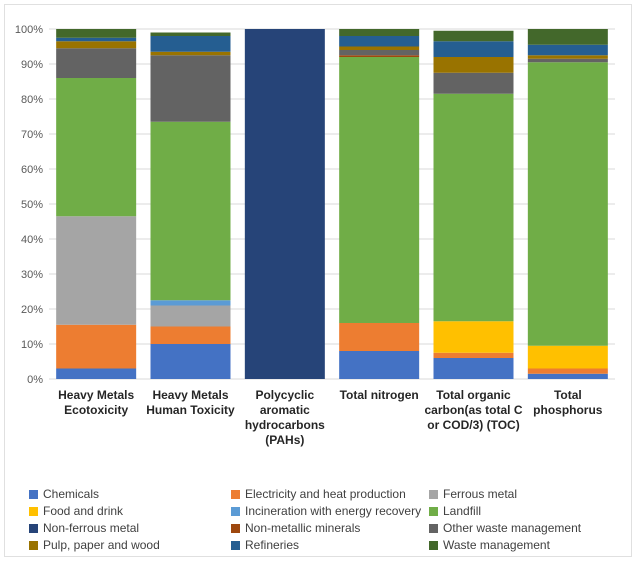 The width and height of the screenshot is (638, 561). What do you see at coordinates (101, 545) in the screenshot?
I see `legend-label: Pulp, paper and wood` at bounding box center [101, 545].